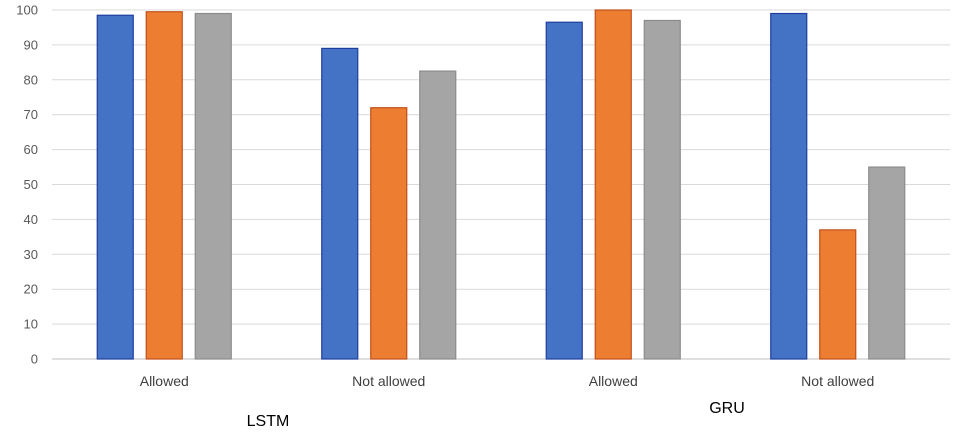  I want to click on group-label: LSTM, so click(268, 421).